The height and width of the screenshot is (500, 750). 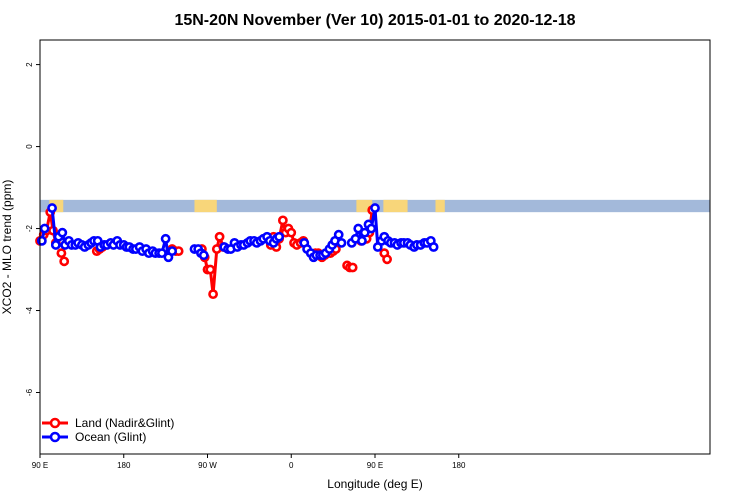 What do you see at coordinates (375, 465) in the screenshot?
I see `x-tick-label-4: 90 E` at bounding box center [375, 465].